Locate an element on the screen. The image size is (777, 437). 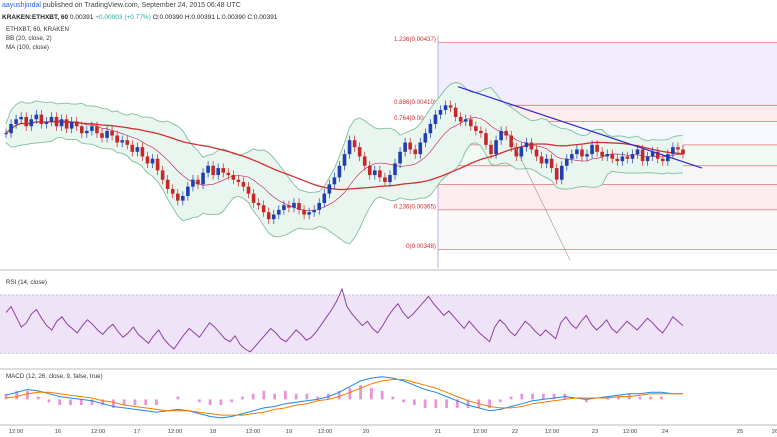
trendline is located at coordinates (580, 127).